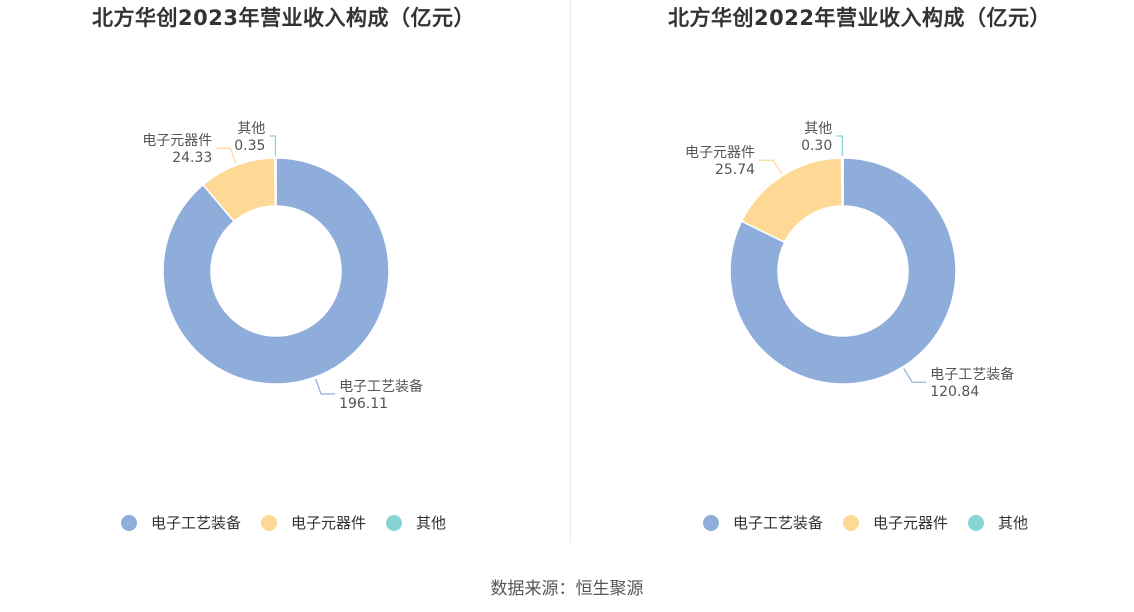 This screenshot has width=1134, height=612. I want to click on legend-2022: 电子工艺装备 电子元器件 其他, so click(858, 522).